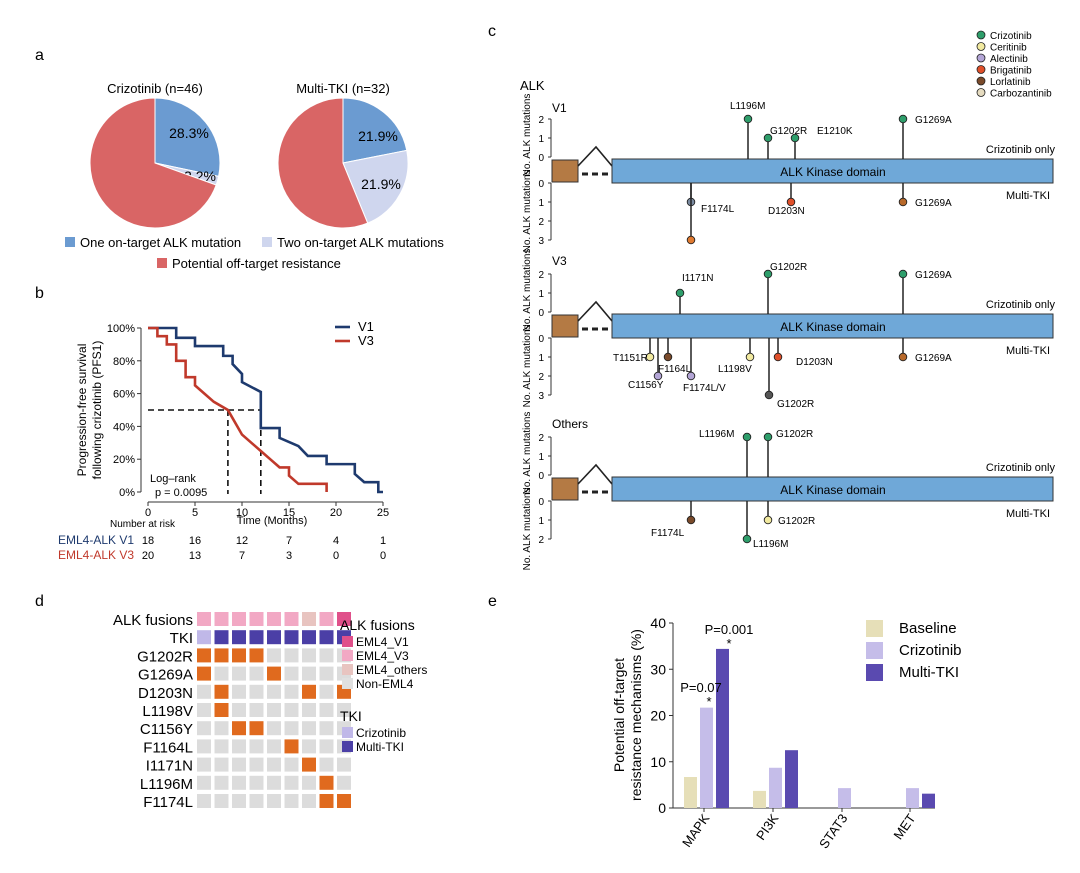 The image size is (1080, 873). What do you see at coordinates (1010, 82) in the screenshot?
I see `tki-legend-label: Lorlatinib` at bounding box center [1010, 82].